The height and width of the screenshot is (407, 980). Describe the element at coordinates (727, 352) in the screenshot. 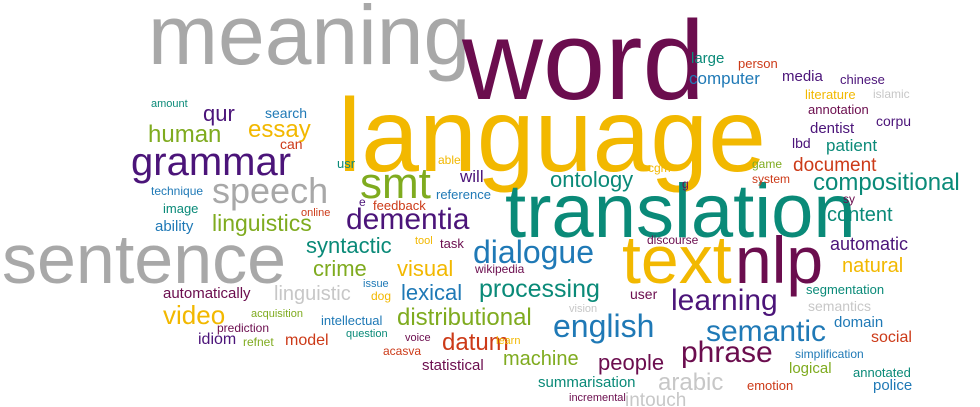

I see `word-phrase: phrase` at that location.